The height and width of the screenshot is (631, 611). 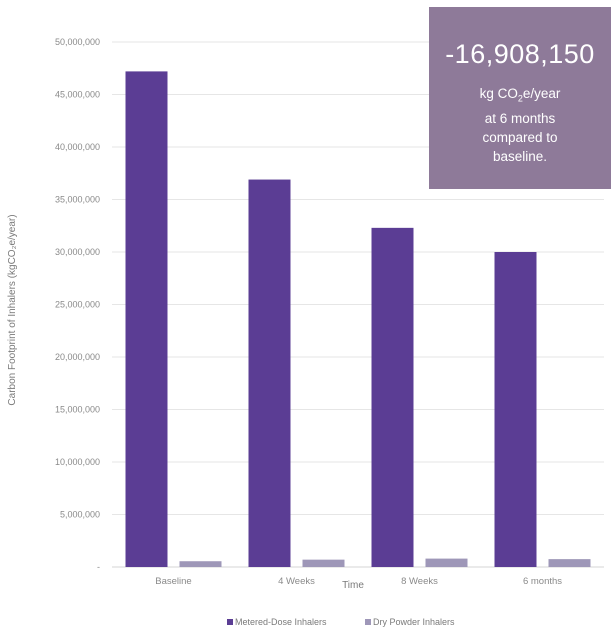 What do you see at coordinates (419, 581) in the screenshot?
I see `x-tick-label: 8 Weeks` at bounding box center [419, 581].